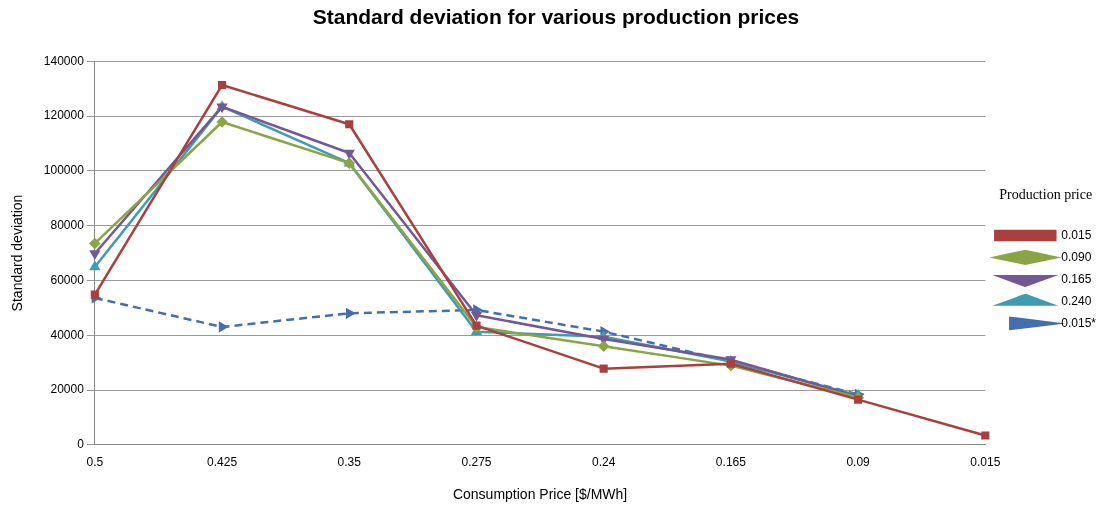 The height and width of the screenshot is (514, 1116). What do you see at coordinates (67, 224) in the screenshot?
I see `y-tick-label: 80000` at bounding box center [67, 224].